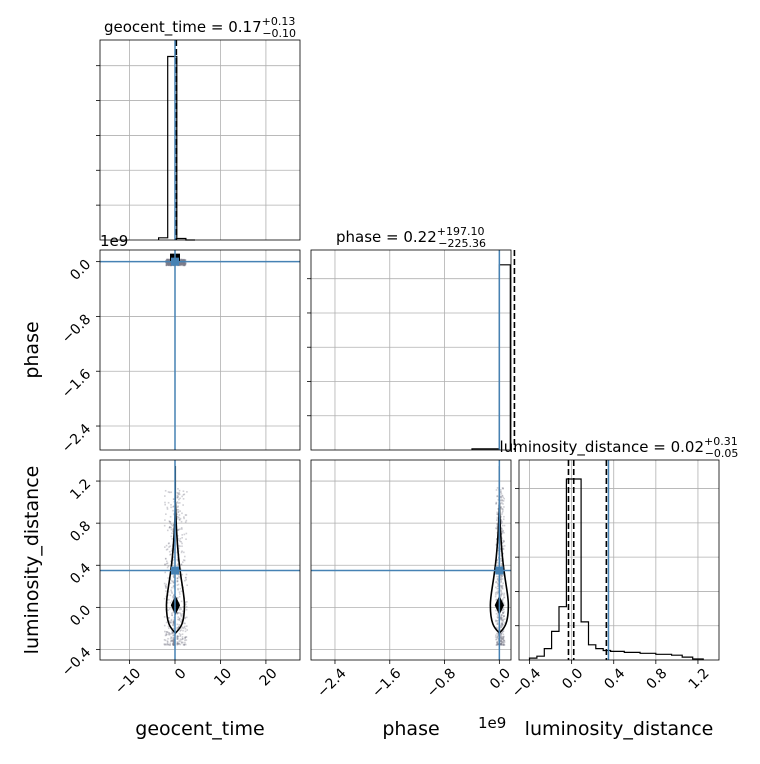 The image size is (760, 764). Describe the element at coordinates (80, 270) in the screenshot. I see `y-tick-label-phase: 0.0` at that location.